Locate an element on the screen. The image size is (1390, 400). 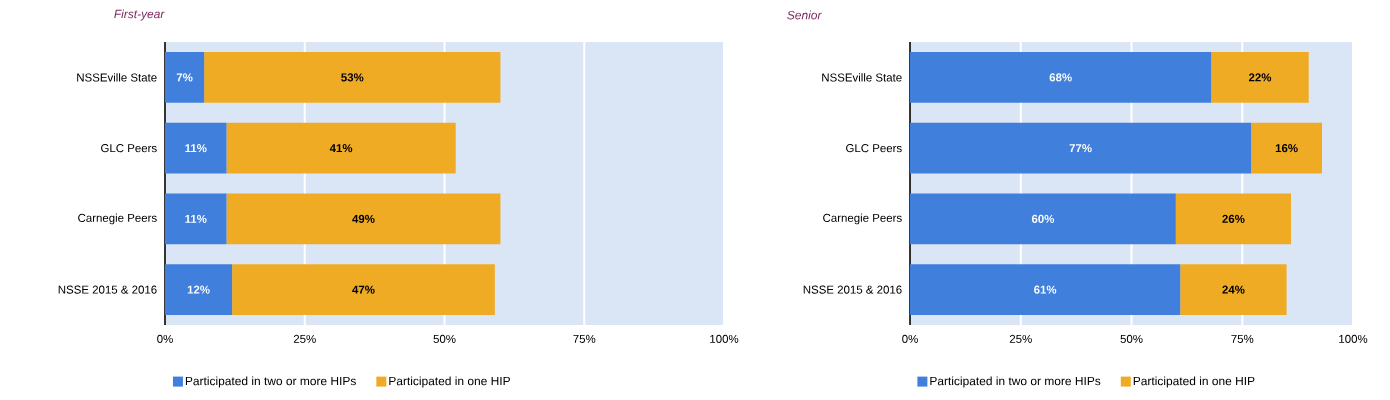
text: Senior is located at coordinates (804, 15).